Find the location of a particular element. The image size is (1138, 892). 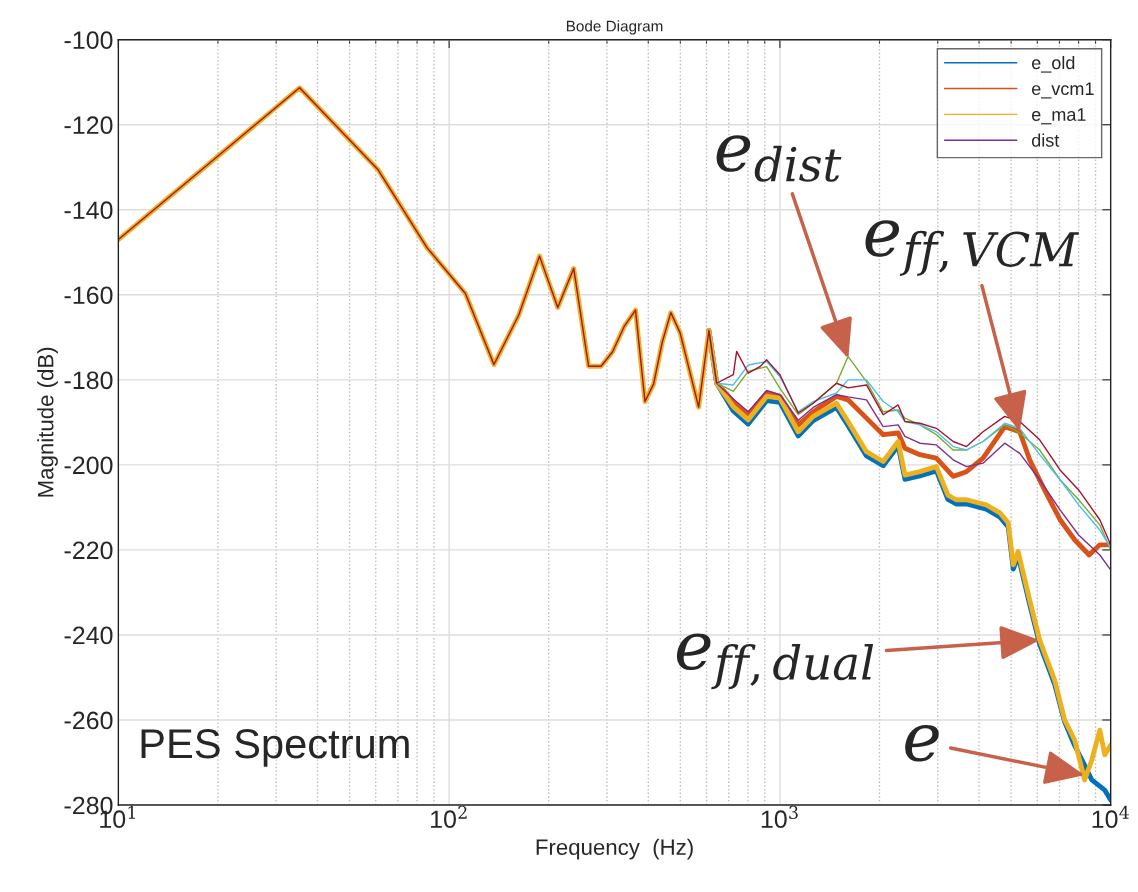

annotation: e$_{ff,dual}$ is located at coordinates (775, 661).